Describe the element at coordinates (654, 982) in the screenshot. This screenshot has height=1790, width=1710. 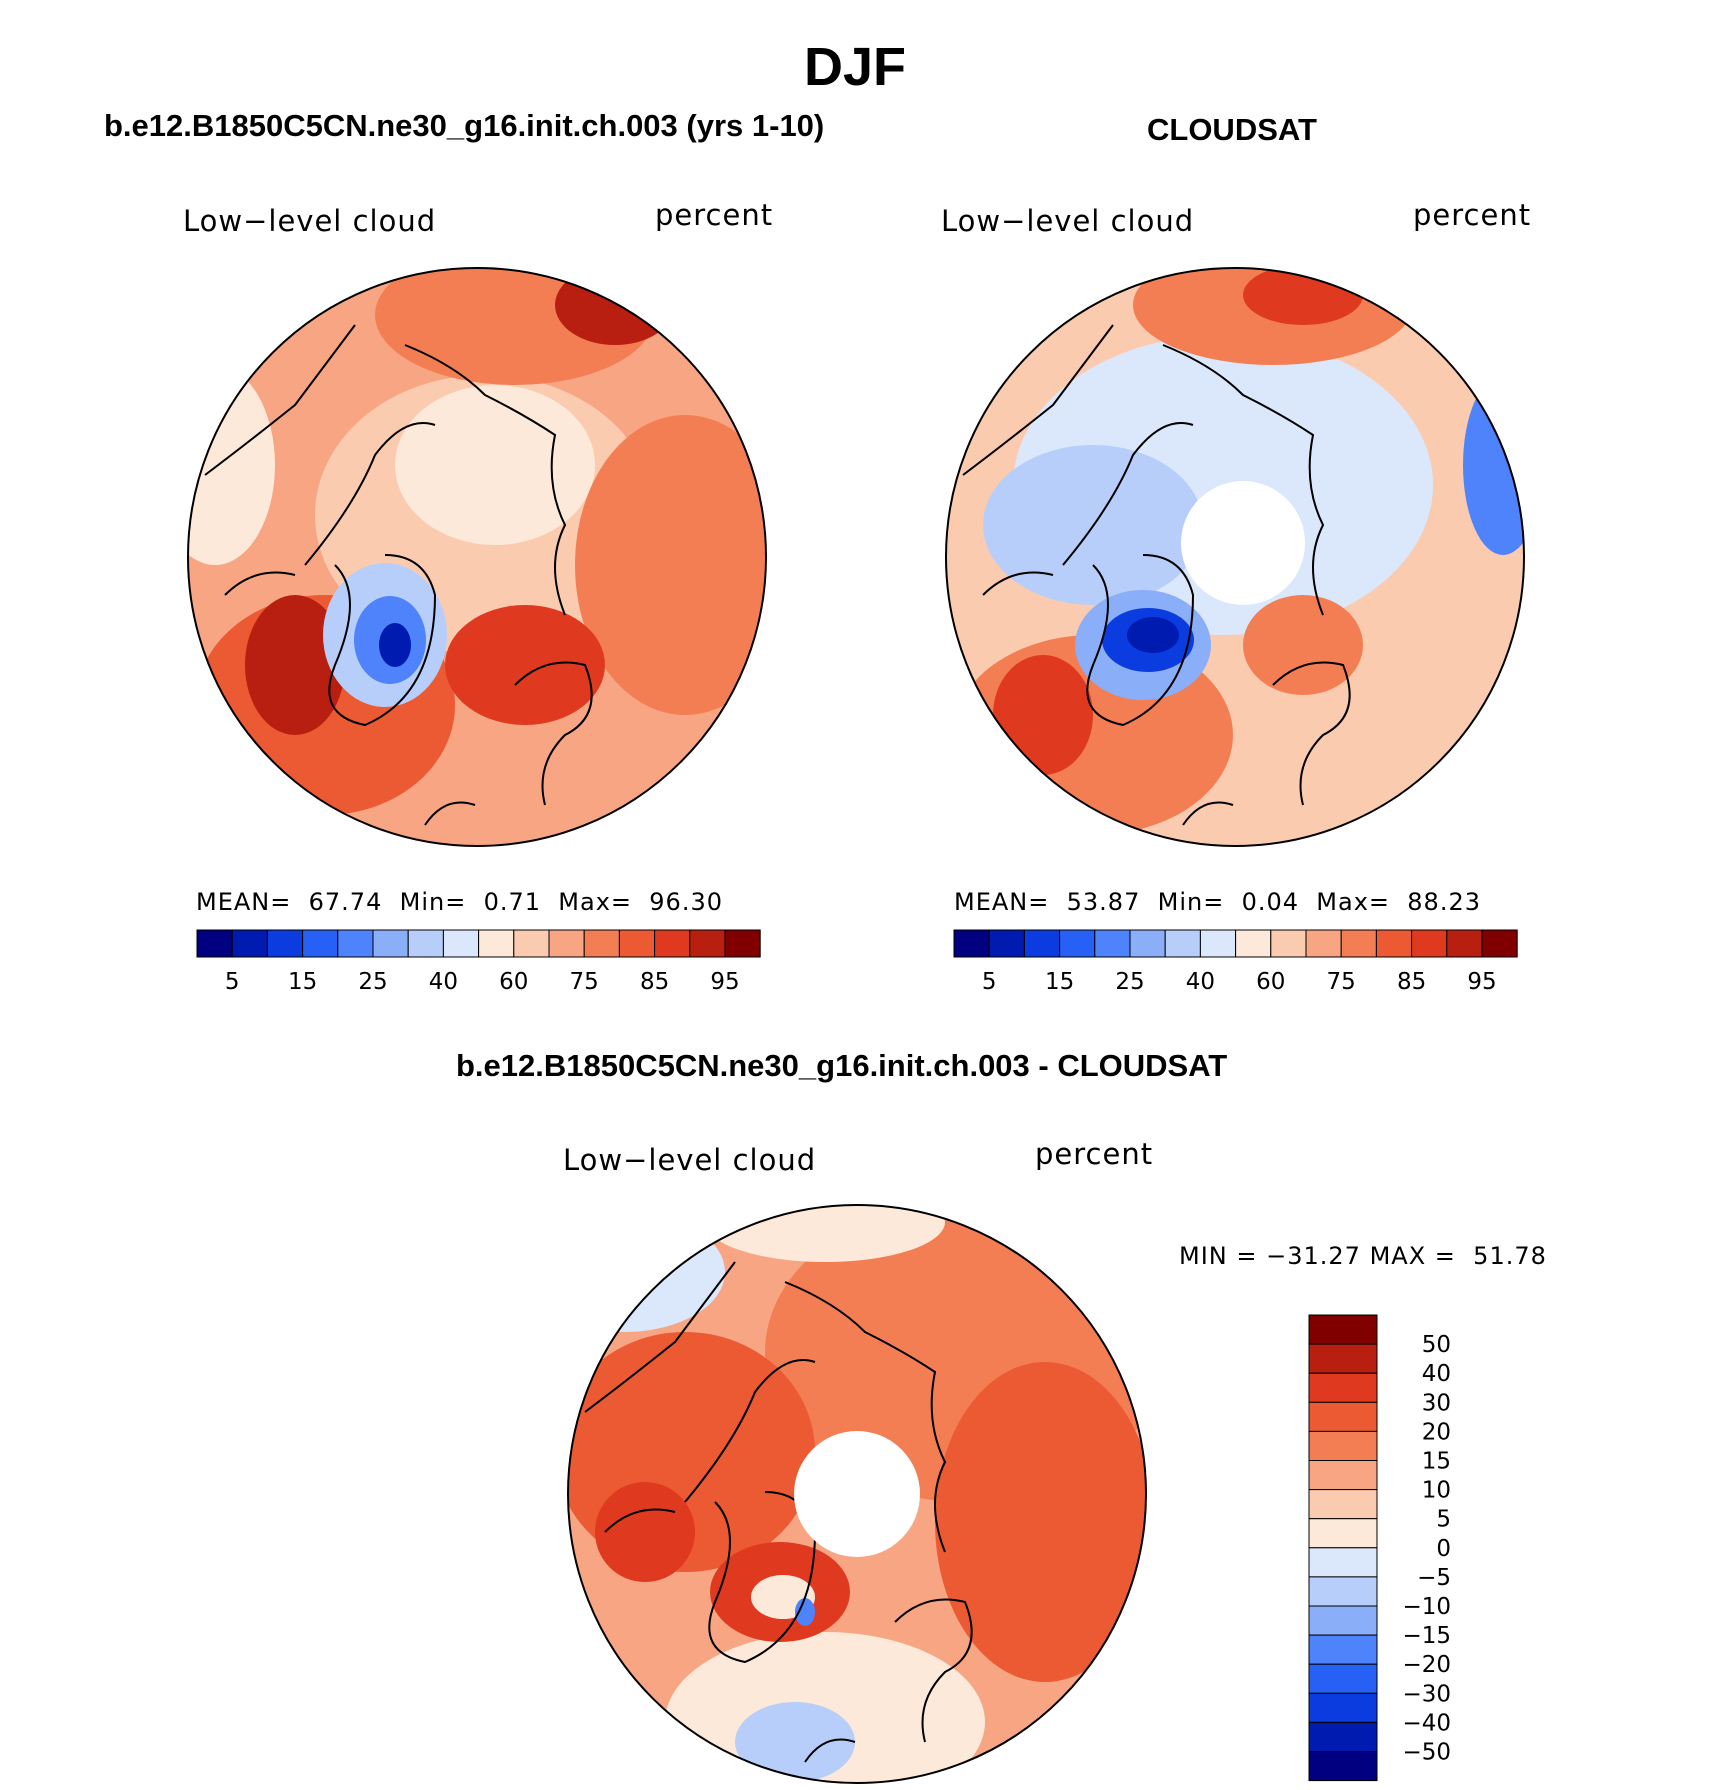
I see `model-colorbar-tick-label: 85` at that location.